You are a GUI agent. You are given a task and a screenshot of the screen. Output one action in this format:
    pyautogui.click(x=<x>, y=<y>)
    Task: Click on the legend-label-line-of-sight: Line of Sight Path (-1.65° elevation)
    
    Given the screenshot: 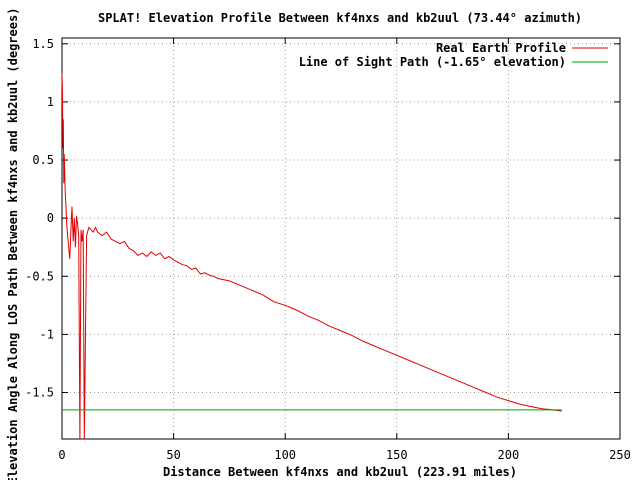 What is the action you would take?
    pyautogui.click(x=432, y=62)
    